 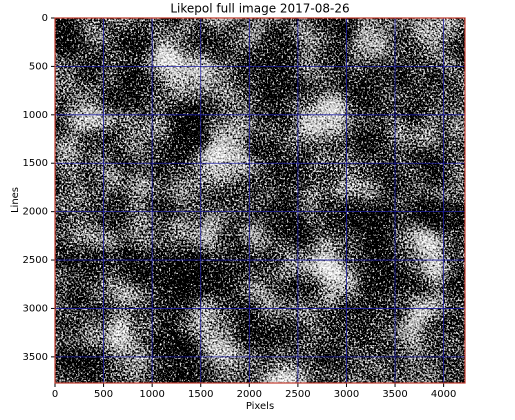 What do you see at coordinates (443, 394) in the screenshot?
I see `x-tick-label: 4000` at bounding box center [443, 394].